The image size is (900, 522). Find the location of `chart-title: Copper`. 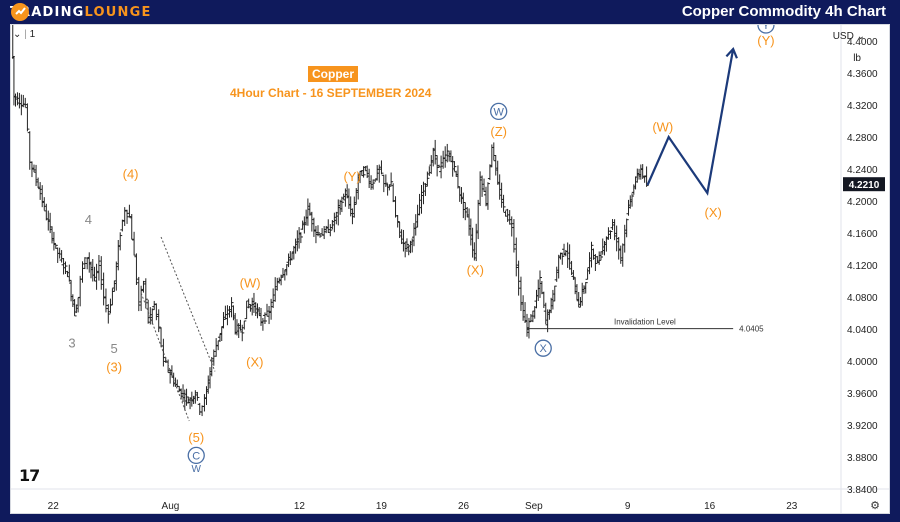

chart-title: Copper is located at coordinates (333, 74).